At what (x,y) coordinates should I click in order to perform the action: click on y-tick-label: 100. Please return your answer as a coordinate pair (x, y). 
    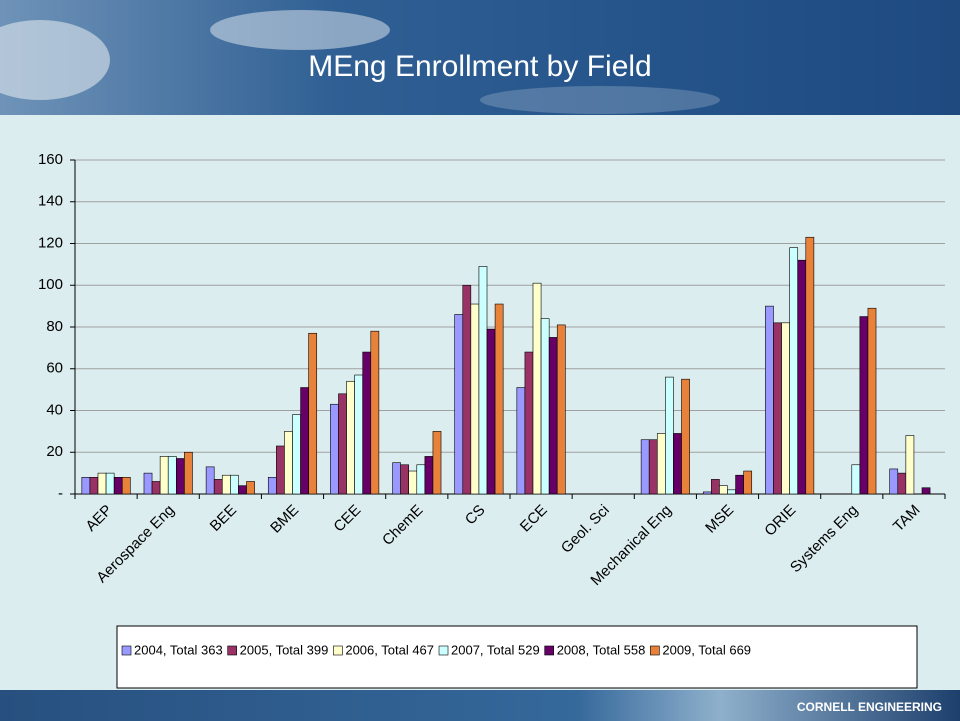
    Looking at the image, I should click on (50, 284).